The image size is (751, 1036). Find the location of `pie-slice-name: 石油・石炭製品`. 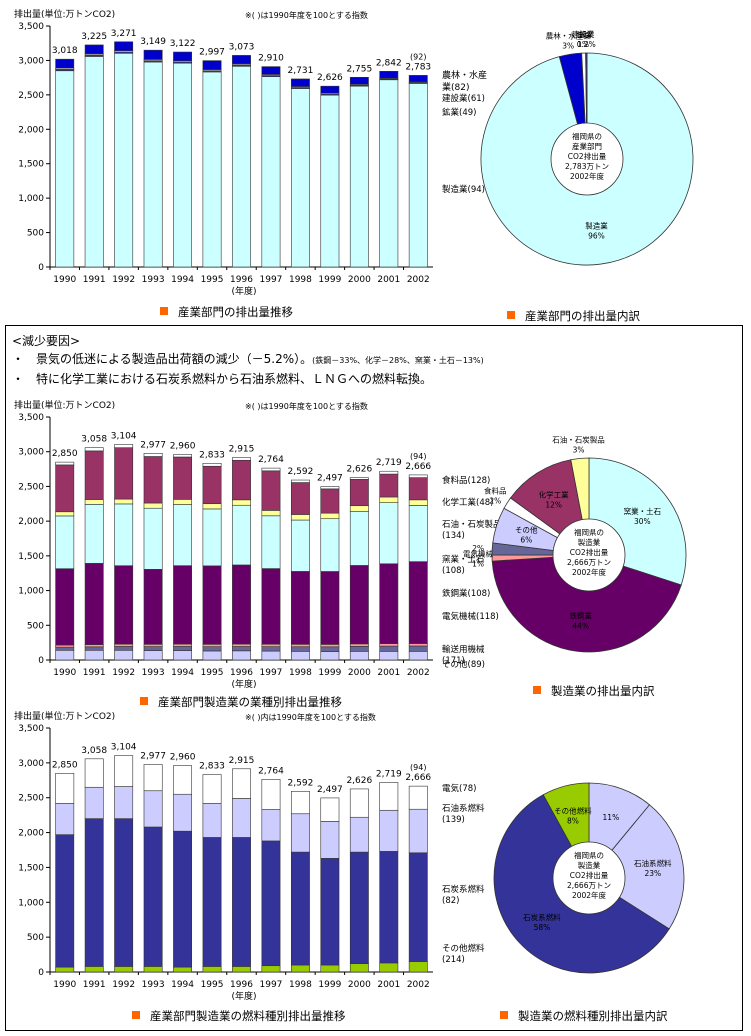

pie-slice-name: 石油・石炭製品 is located at coordinates (578, 439).